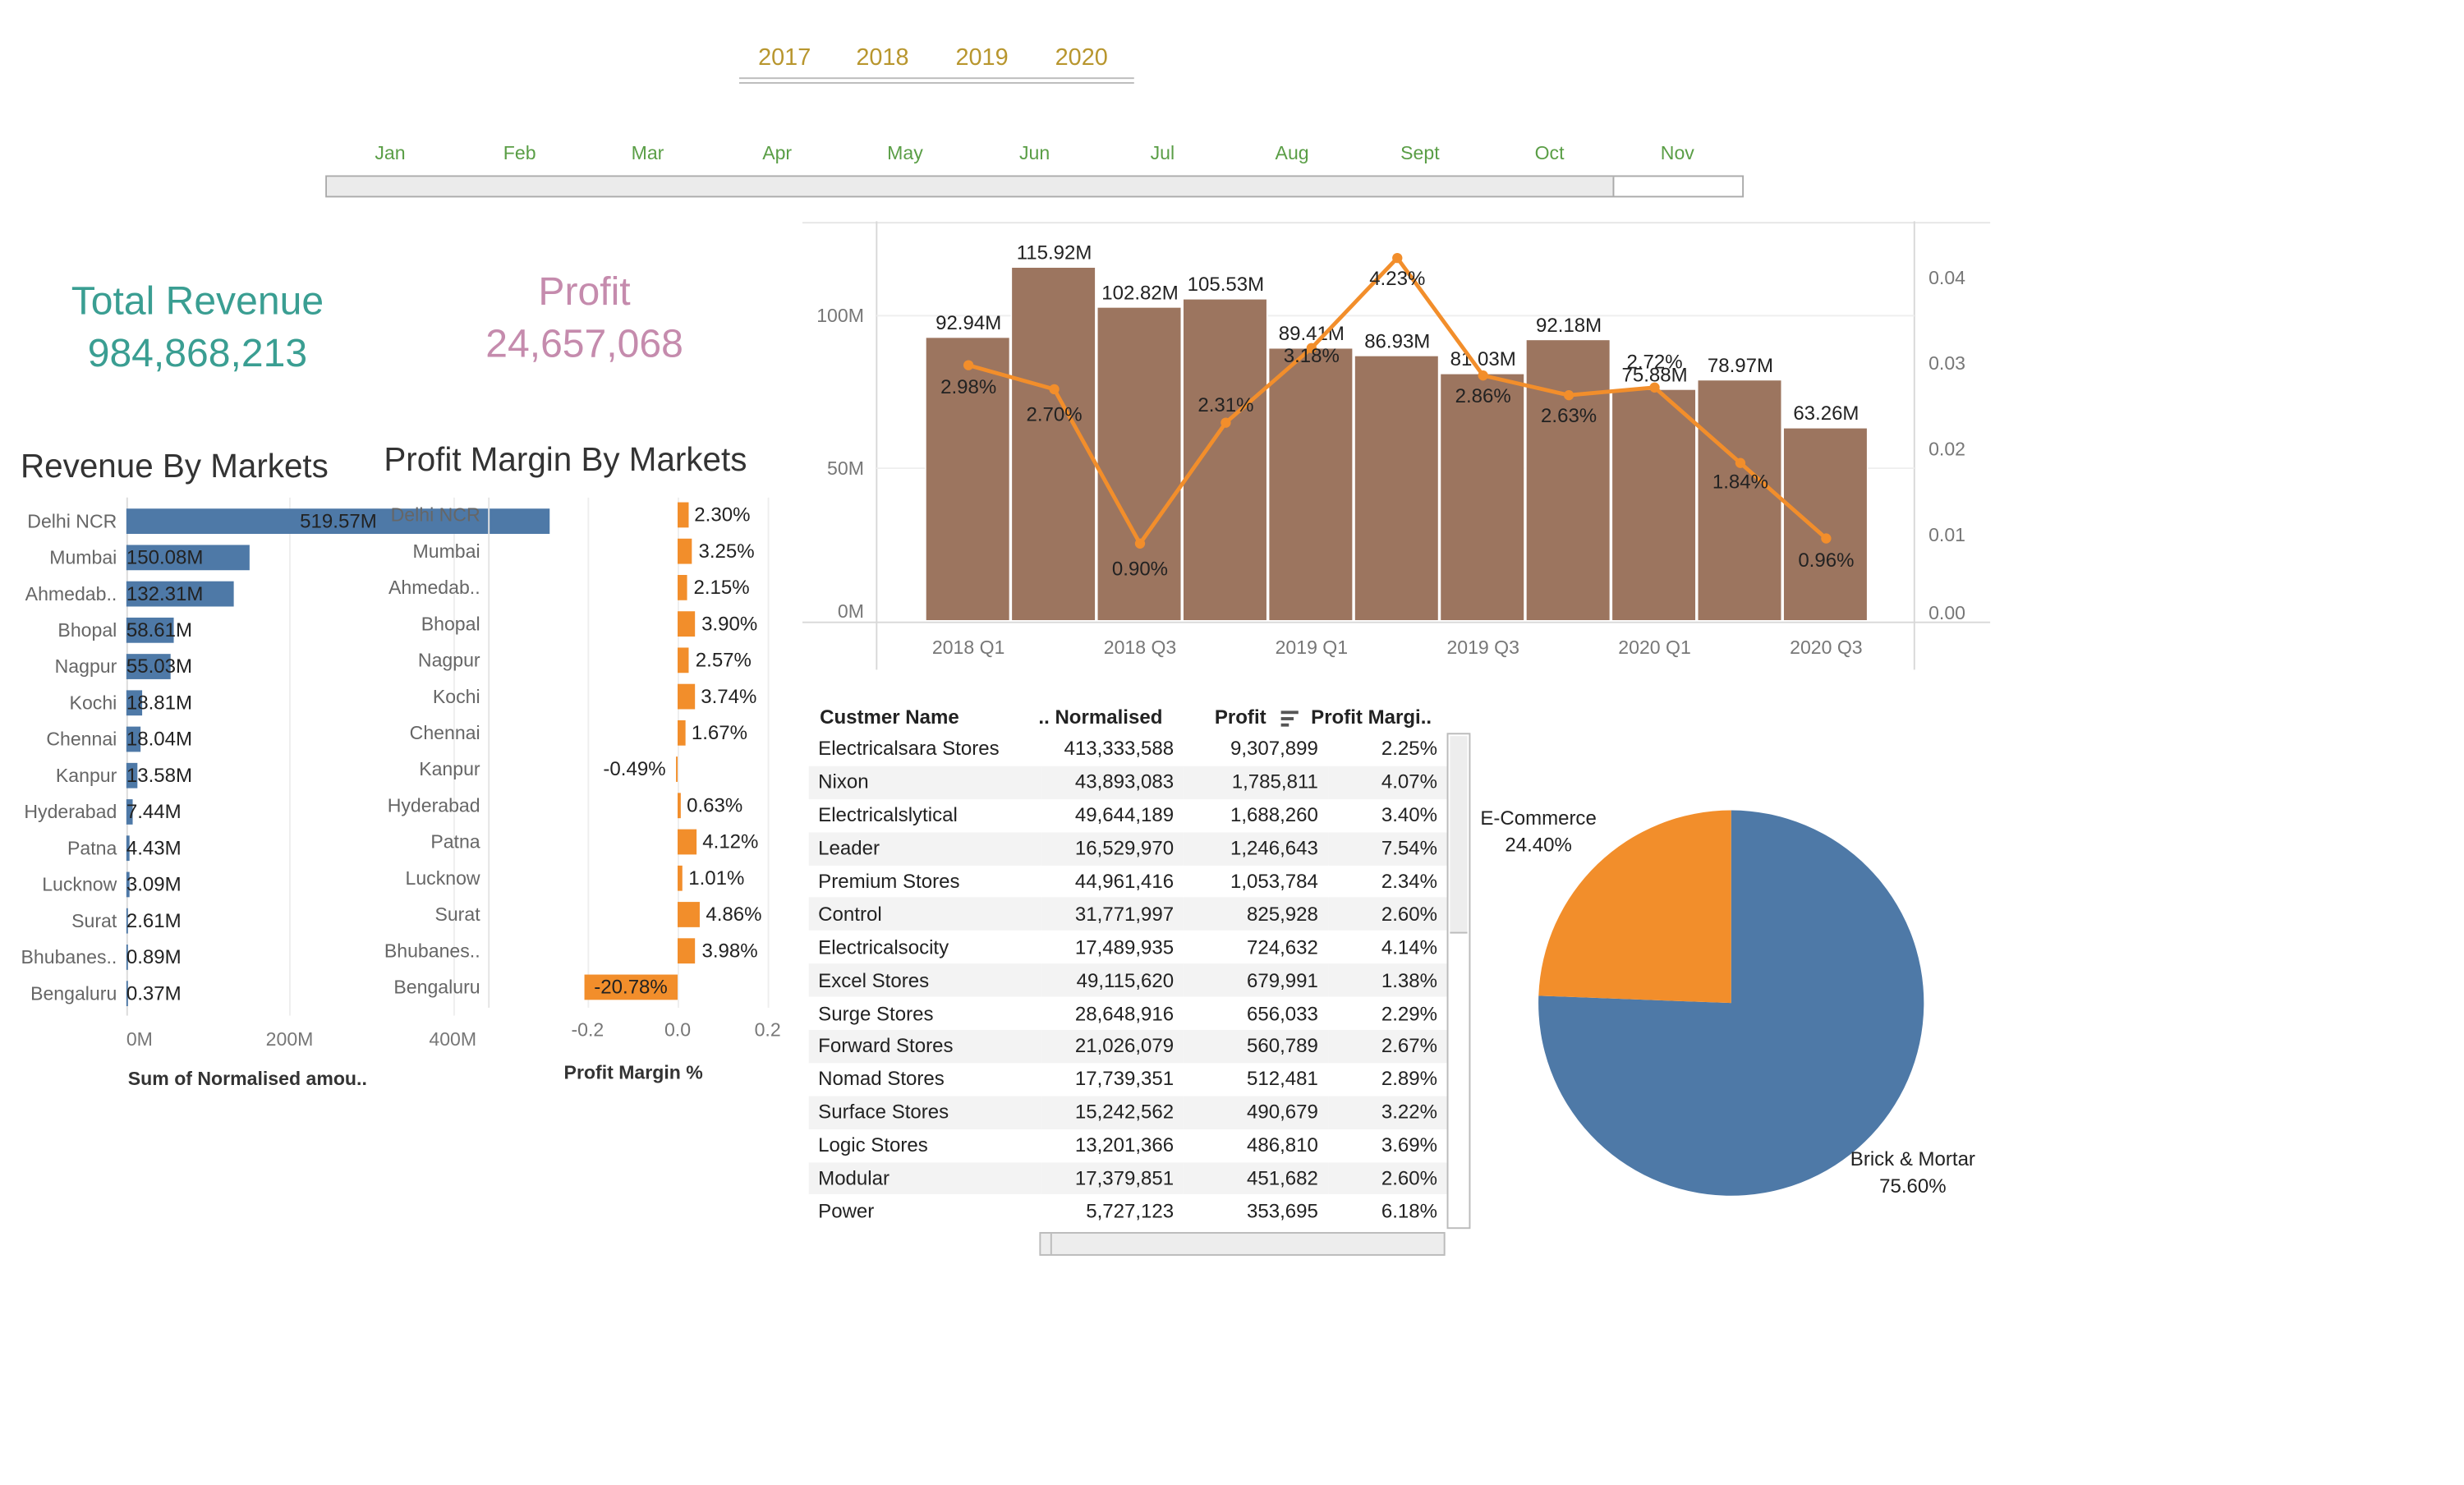 Image resolution: width=2464 pixels, height=1485 pixels. I want to click on month-option-jul: Jul, so click(1162, 153).